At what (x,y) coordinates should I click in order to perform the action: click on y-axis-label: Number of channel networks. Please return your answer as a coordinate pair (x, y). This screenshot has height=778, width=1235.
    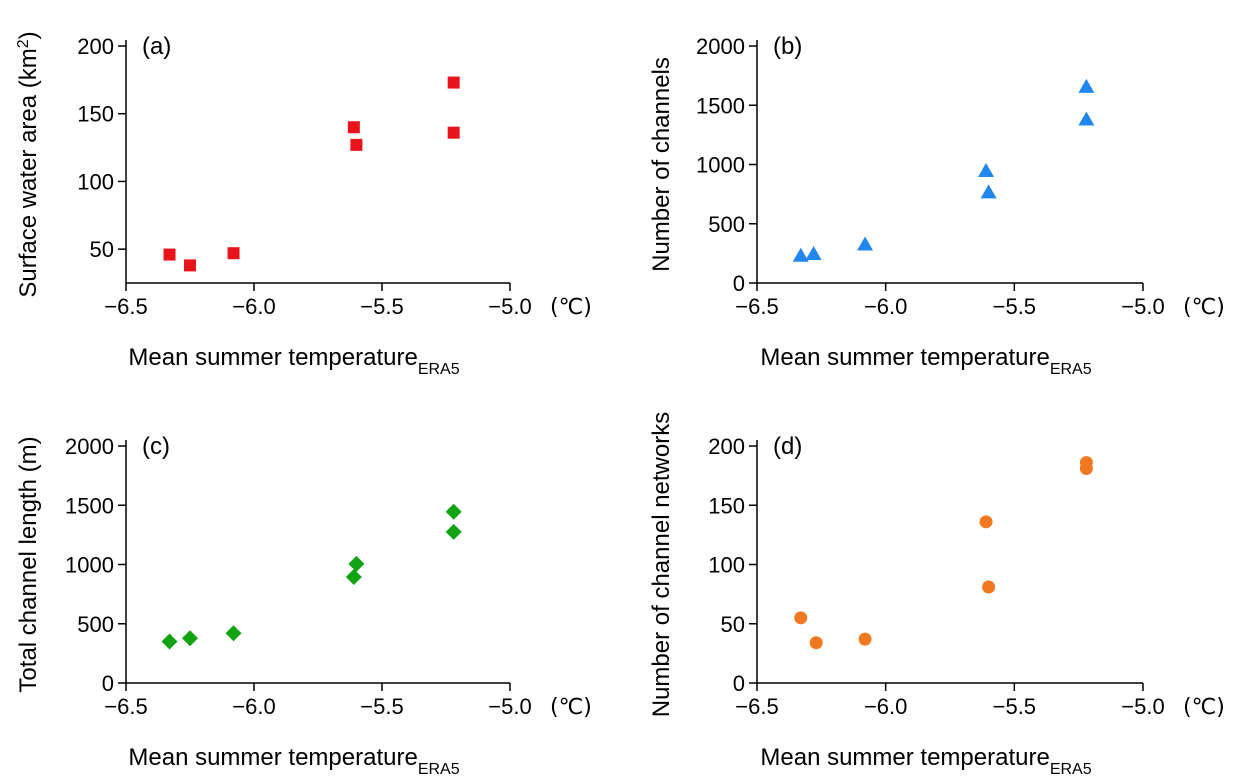
    Looking at the image, I should click on (661, 564).